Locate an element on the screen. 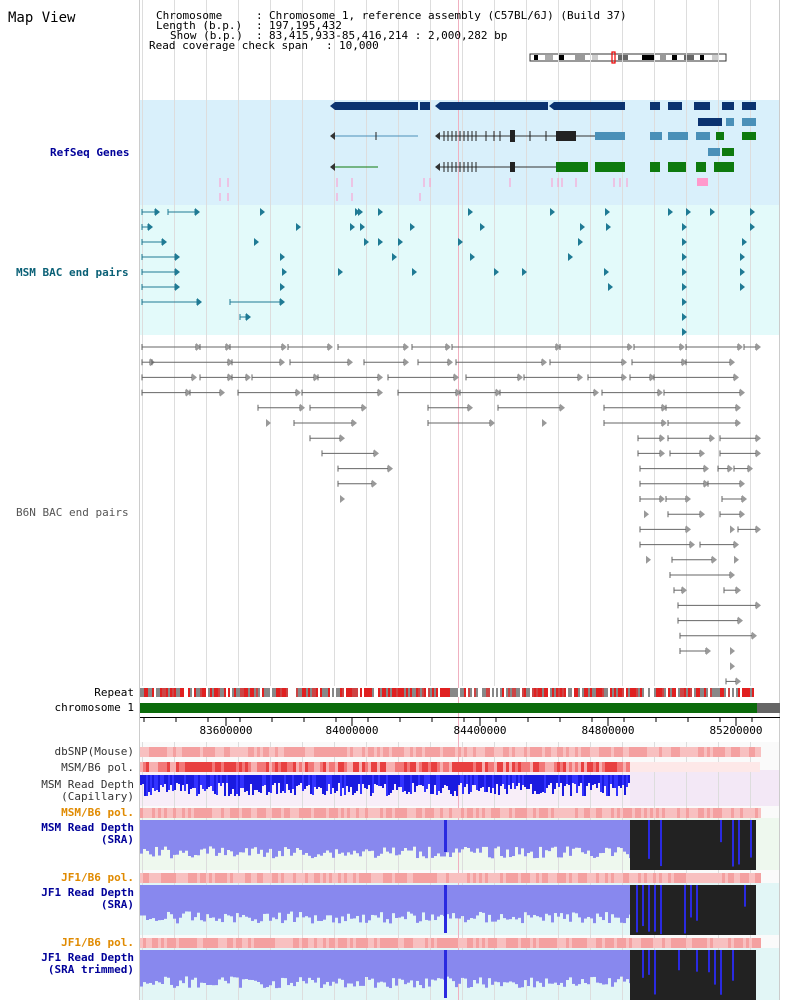 This screenshot has height=1000, width=800. track-label-jf1-b6-pol-2: JF1/B6 pol. is located at coordinates (97, 942).